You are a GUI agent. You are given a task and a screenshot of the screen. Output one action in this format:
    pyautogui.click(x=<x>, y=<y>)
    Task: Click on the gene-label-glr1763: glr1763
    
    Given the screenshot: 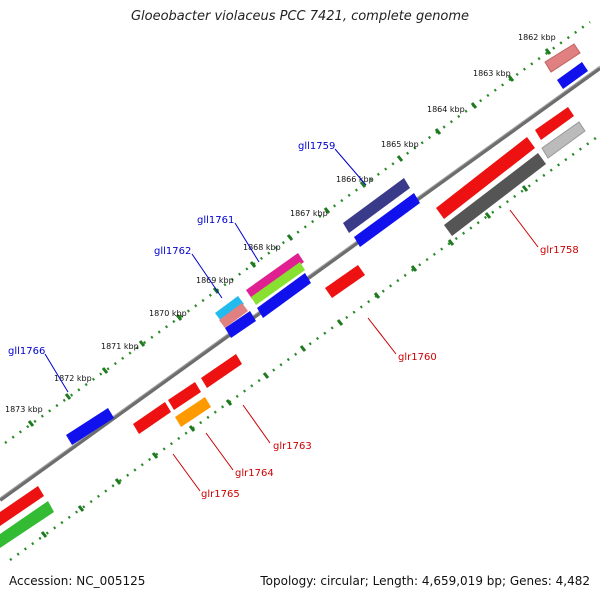 What is the action you would take?
    pyautogui.click(x=292, y=446)
    